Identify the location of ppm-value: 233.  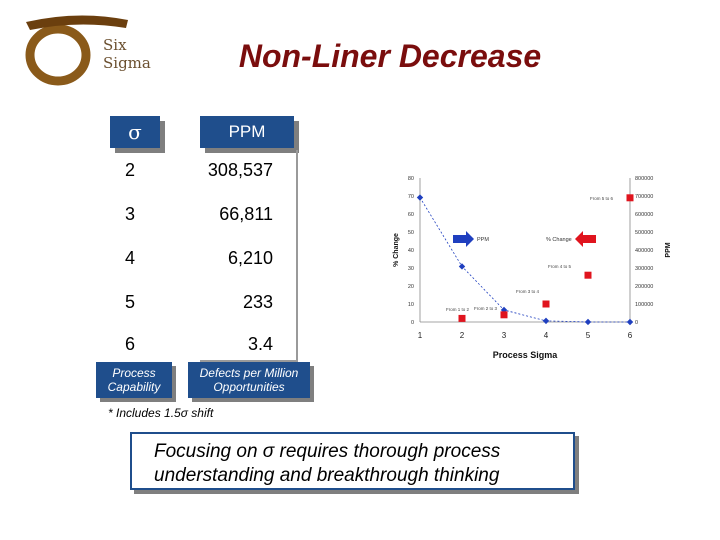
(257, 302).